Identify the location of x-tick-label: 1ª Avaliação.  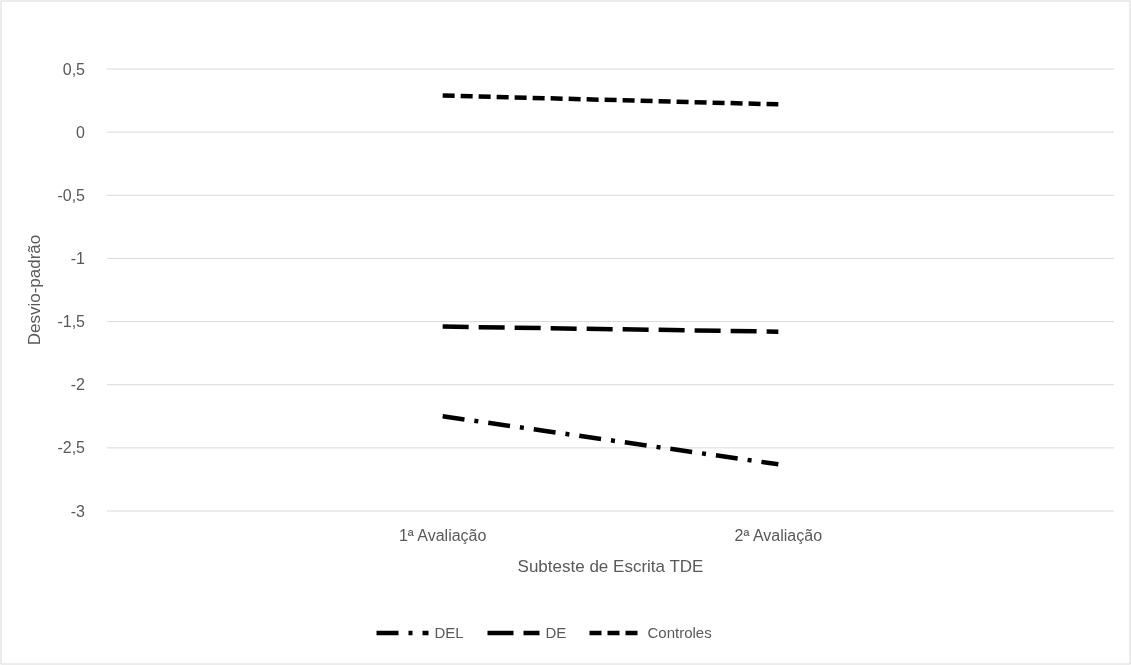
(442, 535).